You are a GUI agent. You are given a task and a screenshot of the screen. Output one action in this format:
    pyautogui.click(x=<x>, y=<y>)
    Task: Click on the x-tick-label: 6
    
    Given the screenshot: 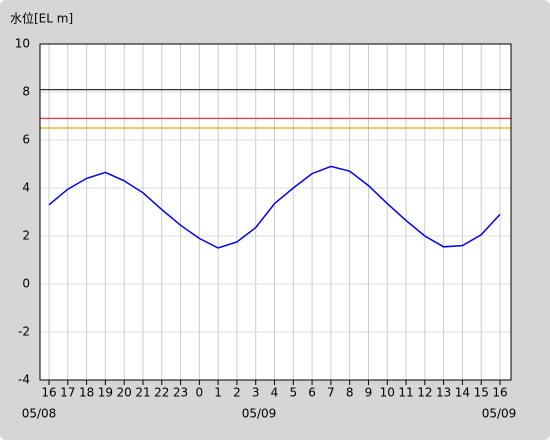 What is the action you would take?
    pyautogui.click(x=312, y=393)
    